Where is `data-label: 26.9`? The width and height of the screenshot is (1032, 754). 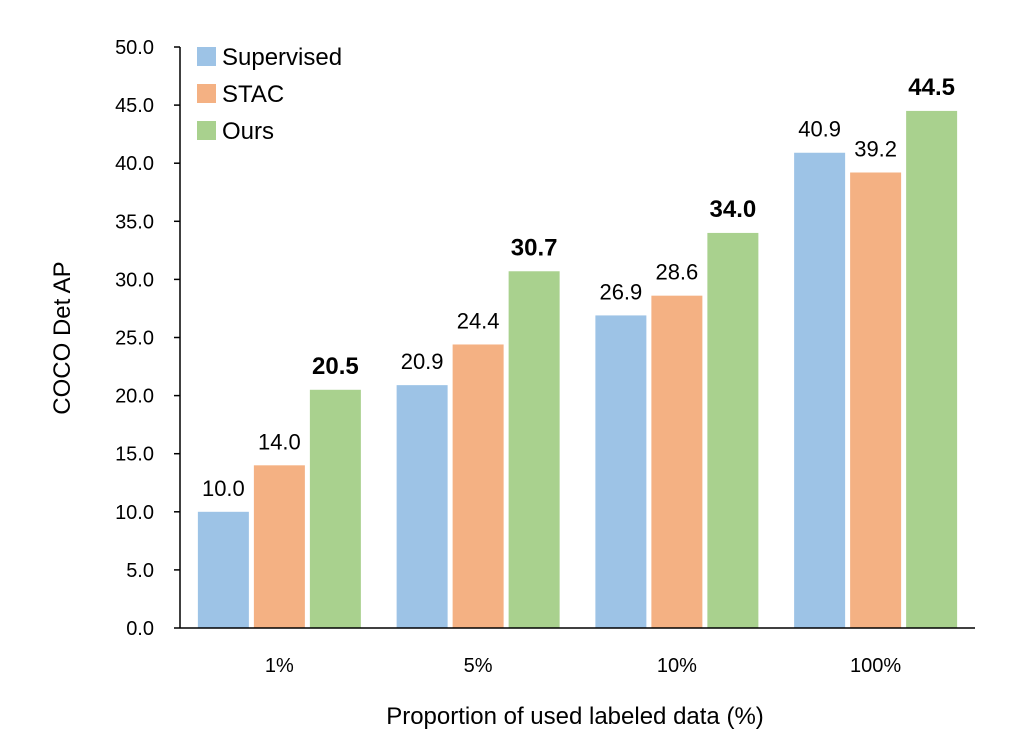
data-label: 26.9 is located at coordinates (620, 291).